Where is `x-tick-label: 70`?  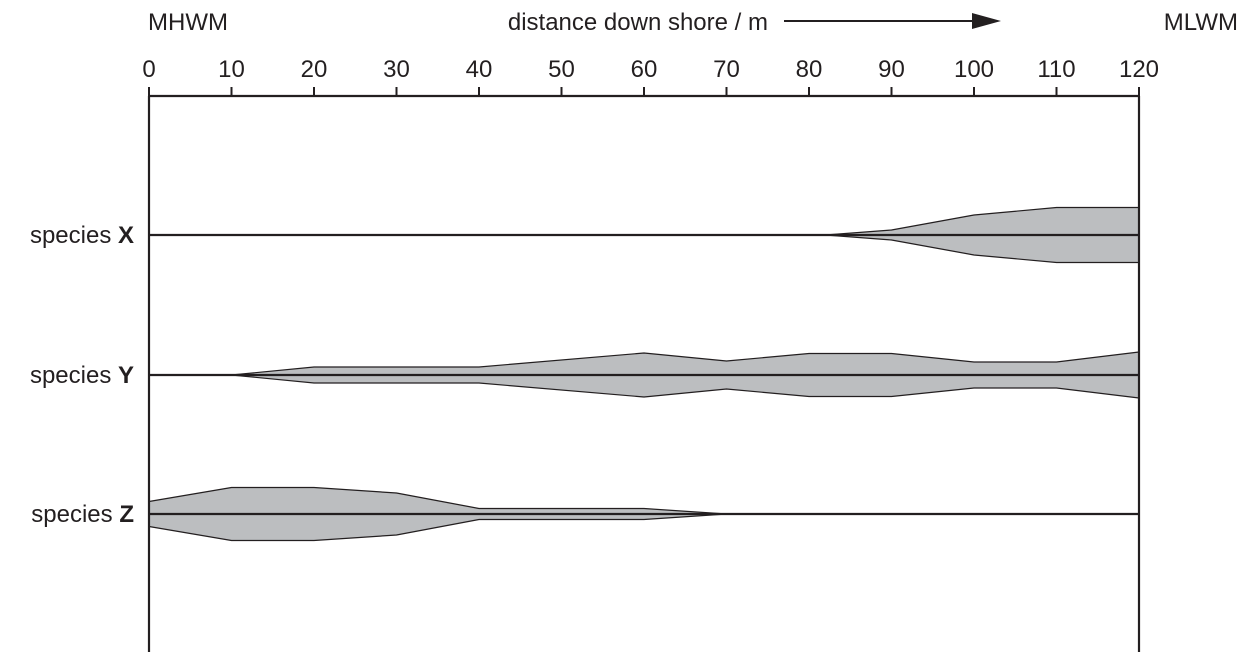 x-tick-label: 70 is located at coordinates (726, 69).